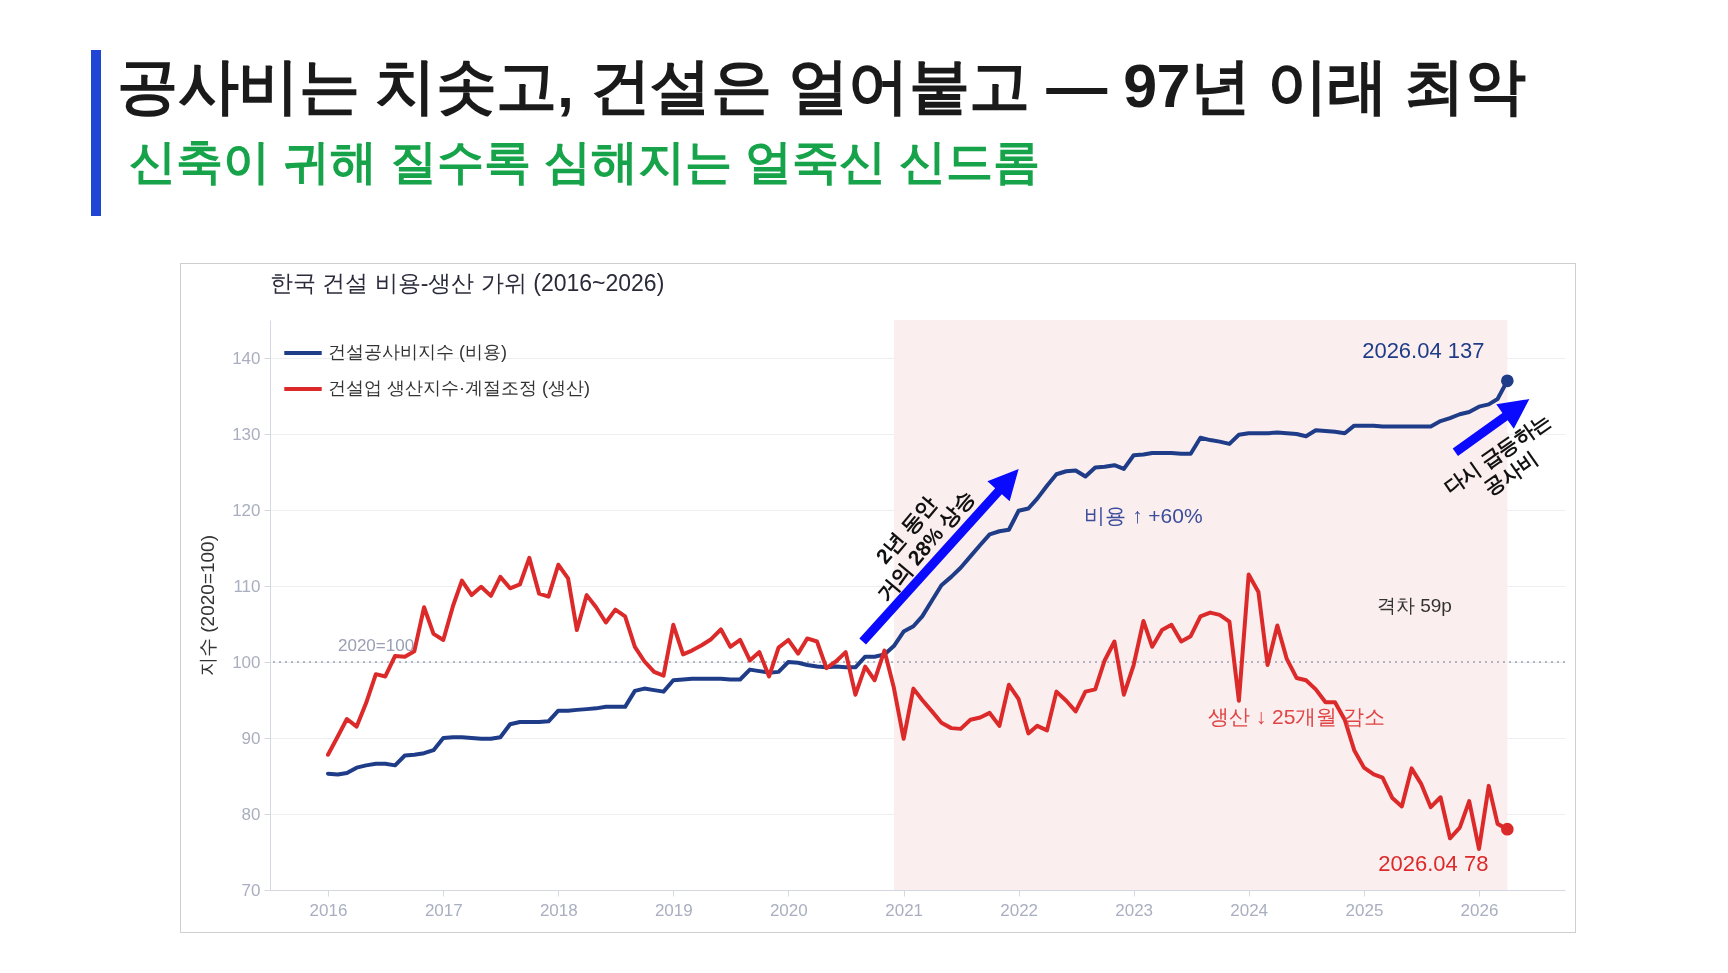 The image size is (1728, 973). What do you see at coordinates (1423, 350) in the screenshot?
I see `annotation: 2026.04 137` at bounding box center [1423, 350].